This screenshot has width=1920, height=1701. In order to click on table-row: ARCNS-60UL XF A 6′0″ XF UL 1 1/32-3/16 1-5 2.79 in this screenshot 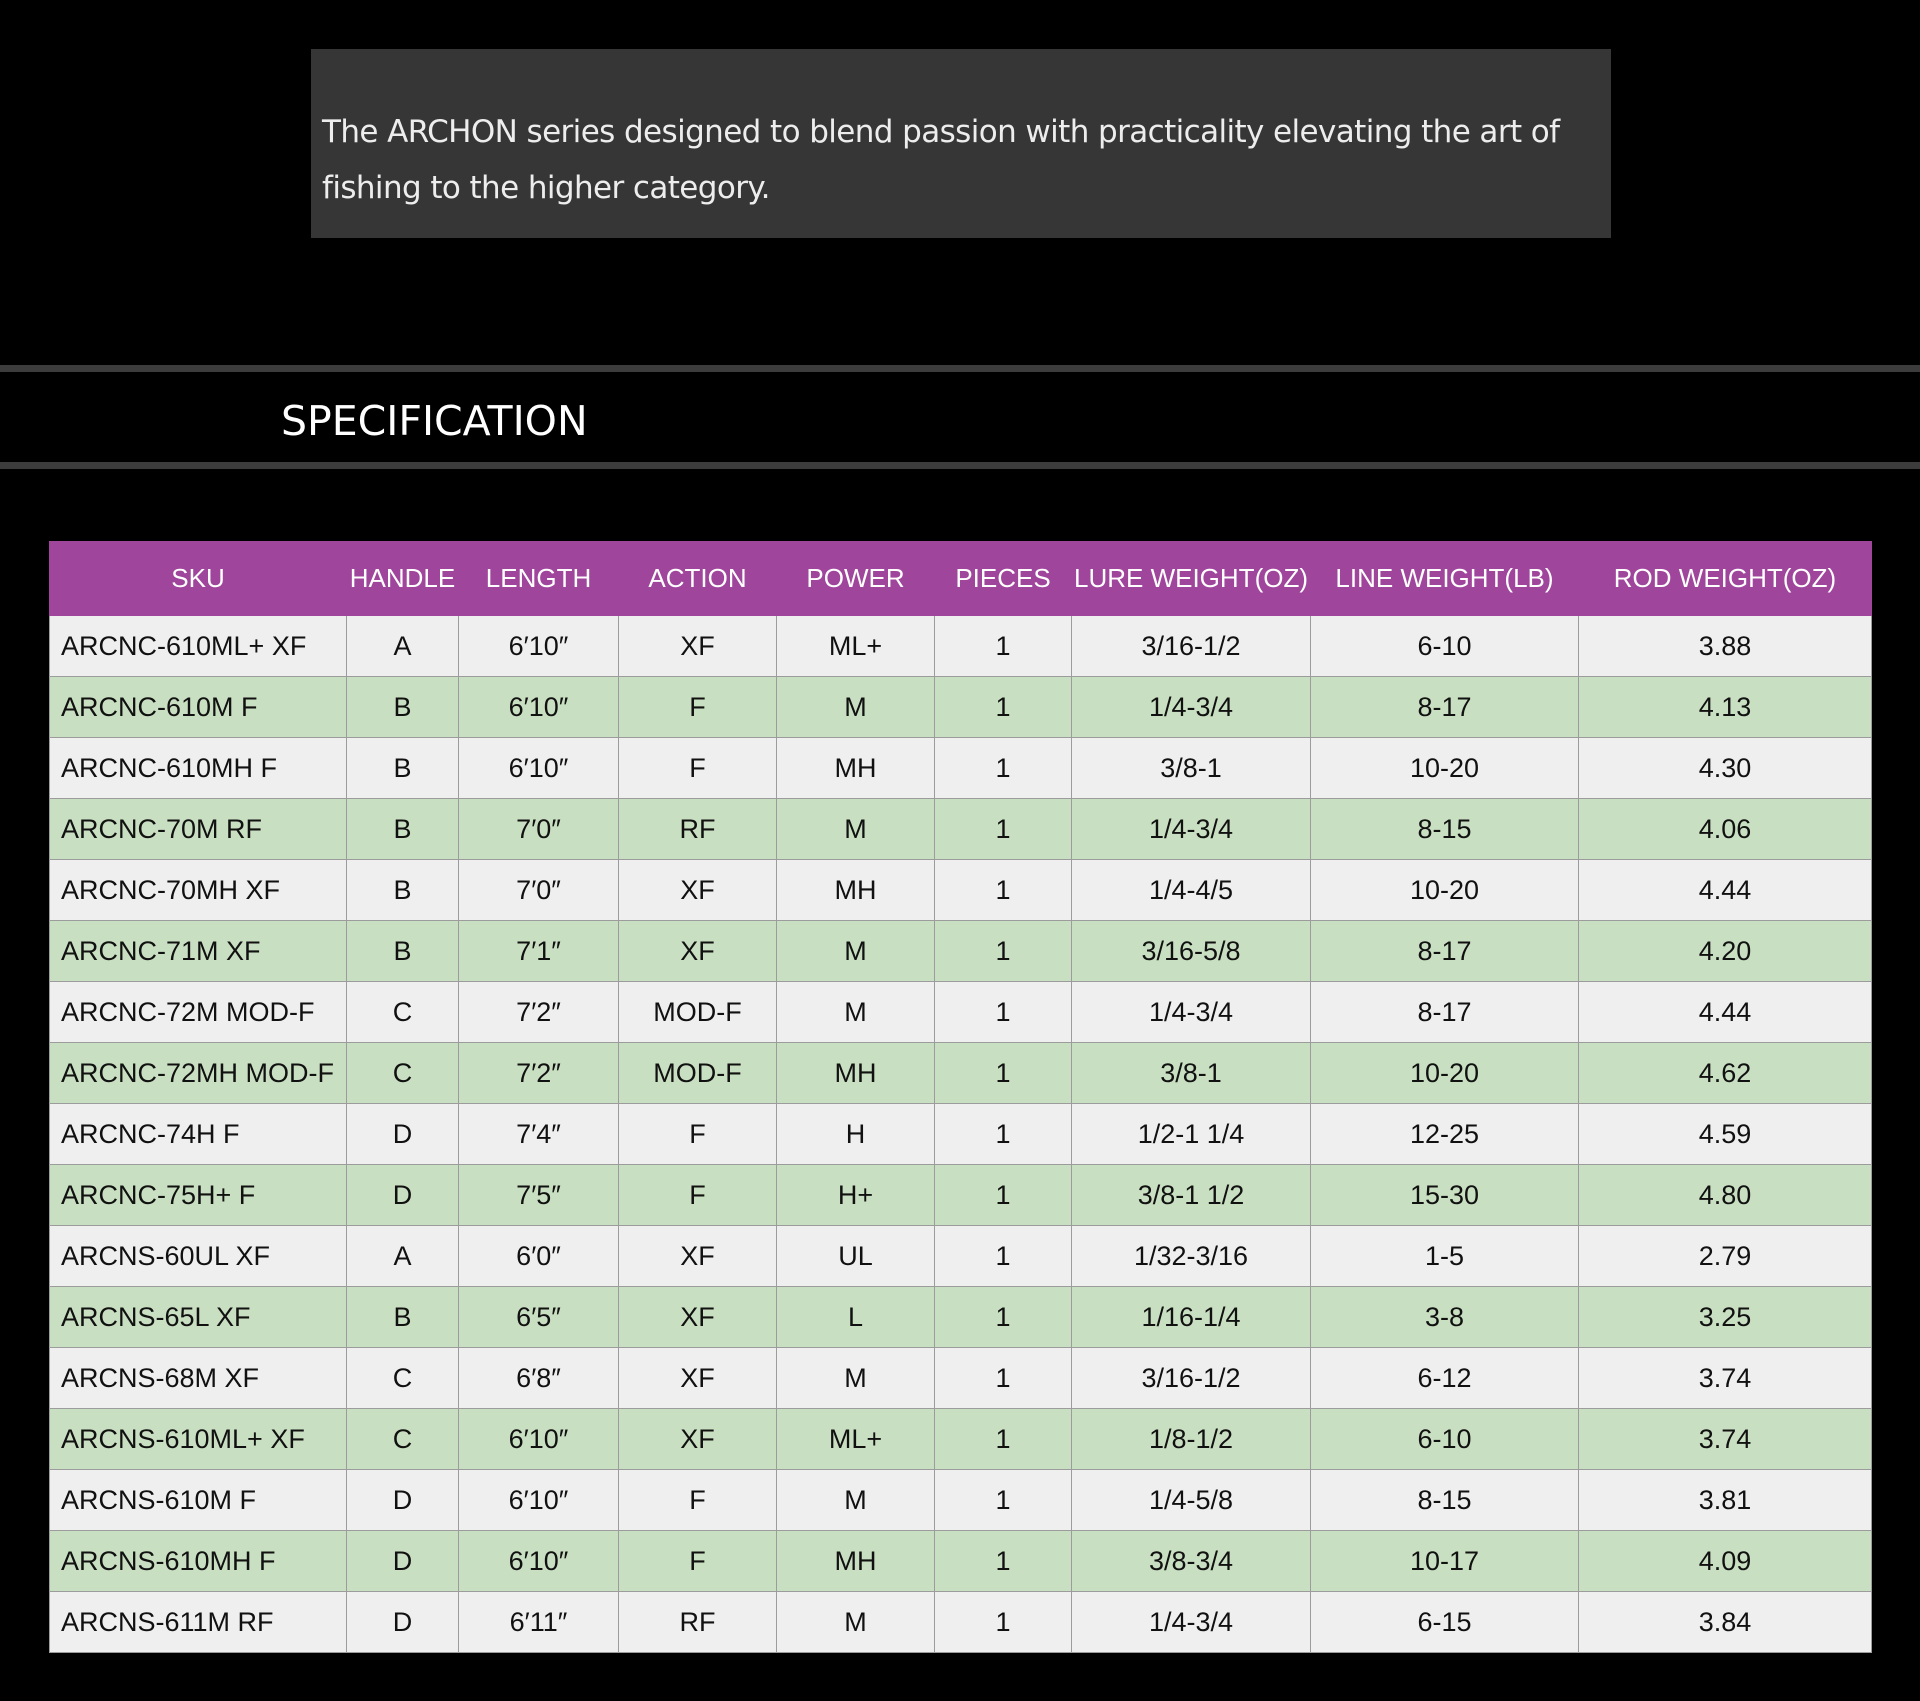, I will do `click(960, 1256)`.